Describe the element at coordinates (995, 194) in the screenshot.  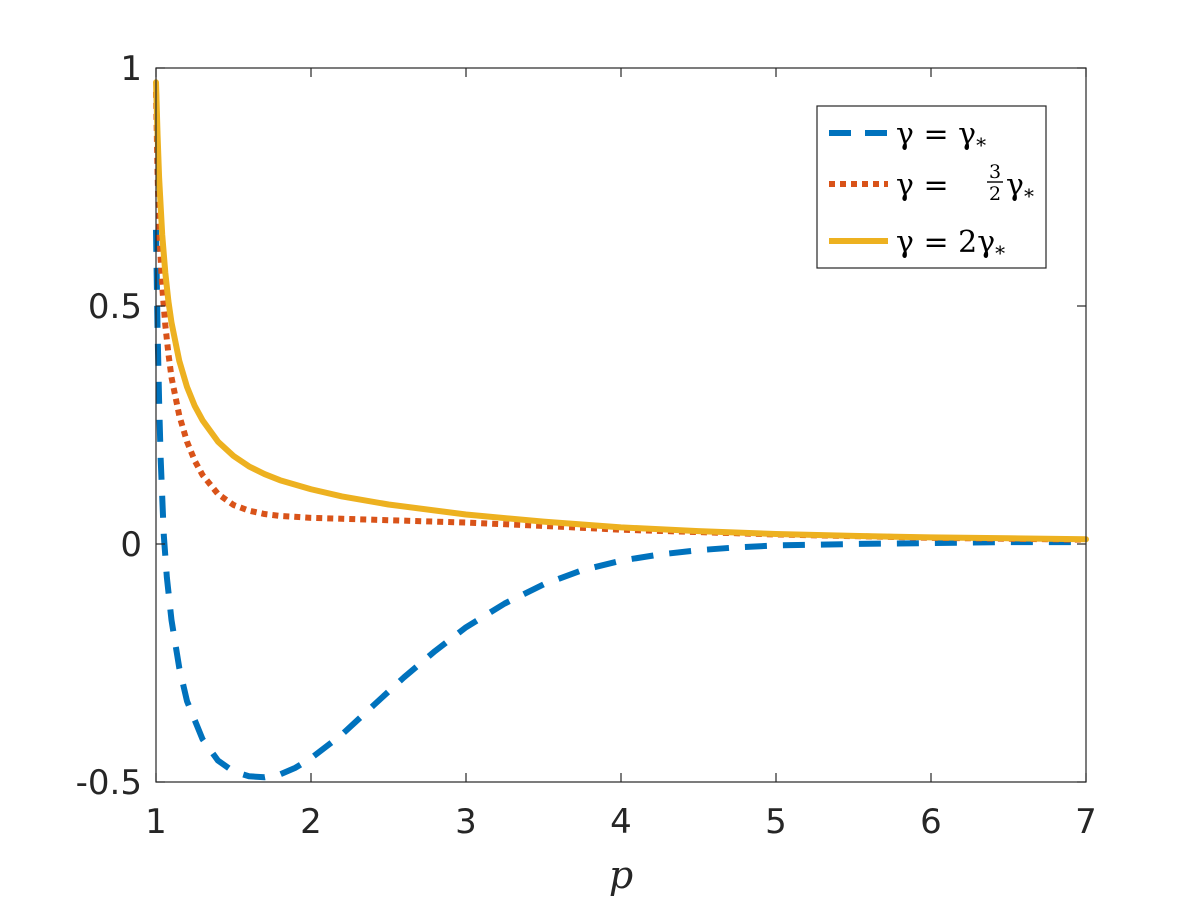
I see `legend-fraction-denominator: 2` at that location.